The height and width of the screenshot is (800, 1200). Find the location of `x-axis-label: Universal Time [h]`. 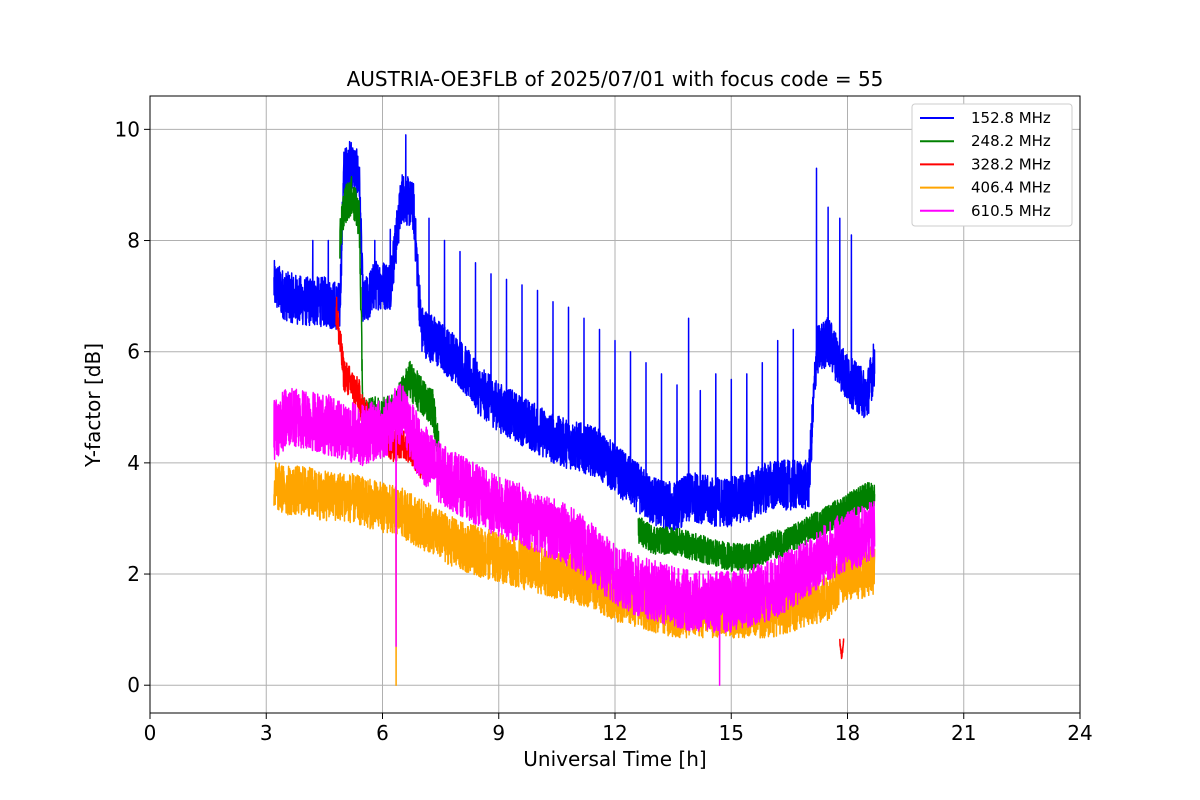

x-axis-label: Universal Time [h] is located at coordinates (614, 759).